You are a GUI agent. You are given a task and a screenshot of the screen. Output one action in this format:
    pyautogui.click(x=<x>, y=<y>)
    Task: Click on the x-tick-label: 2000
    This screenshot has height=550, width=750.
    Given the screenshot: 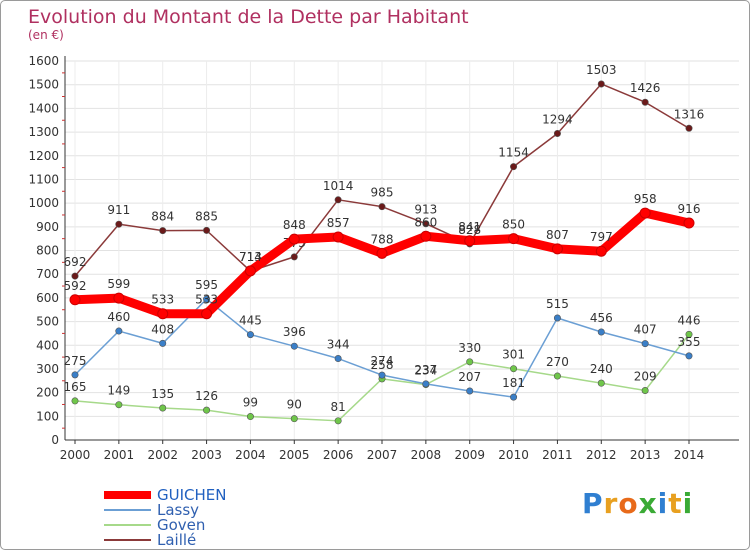 What is the action you would take?
    pyautogui.click(x=75, y=455)
    